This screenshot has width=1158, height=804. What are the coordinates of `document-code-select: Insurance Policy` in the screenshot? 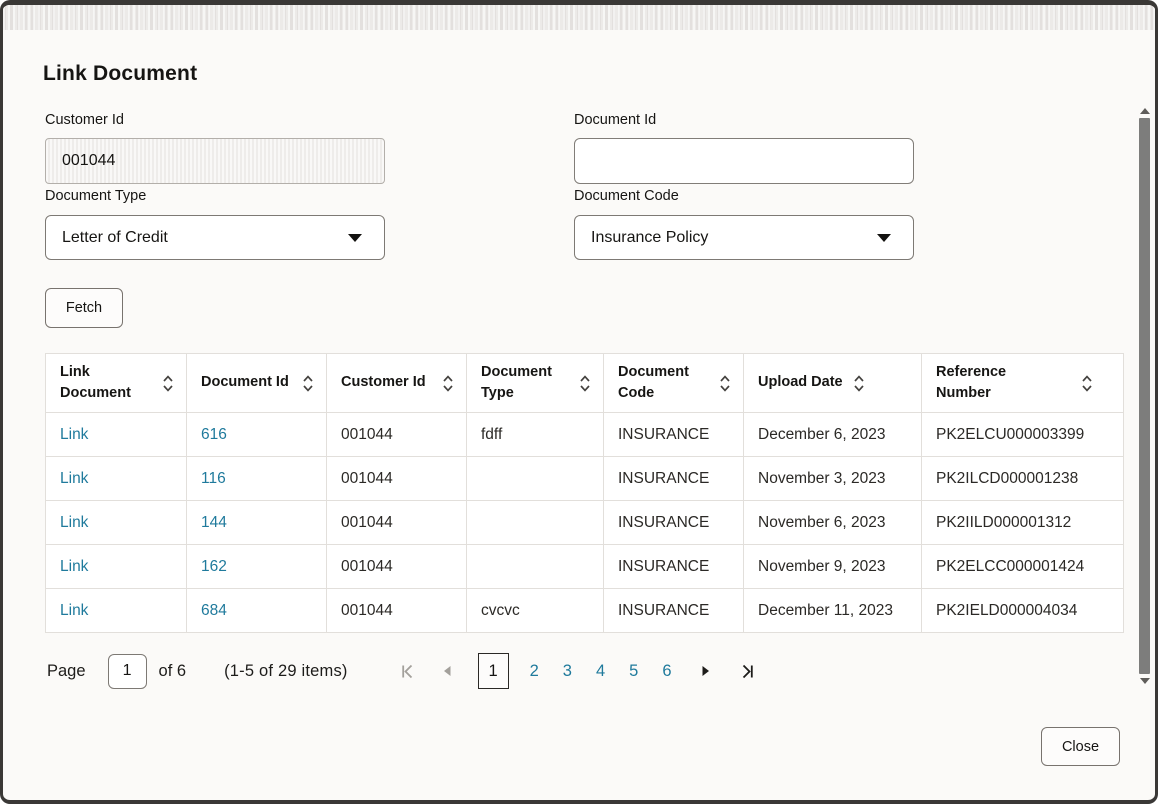 It's located at (744, 237).